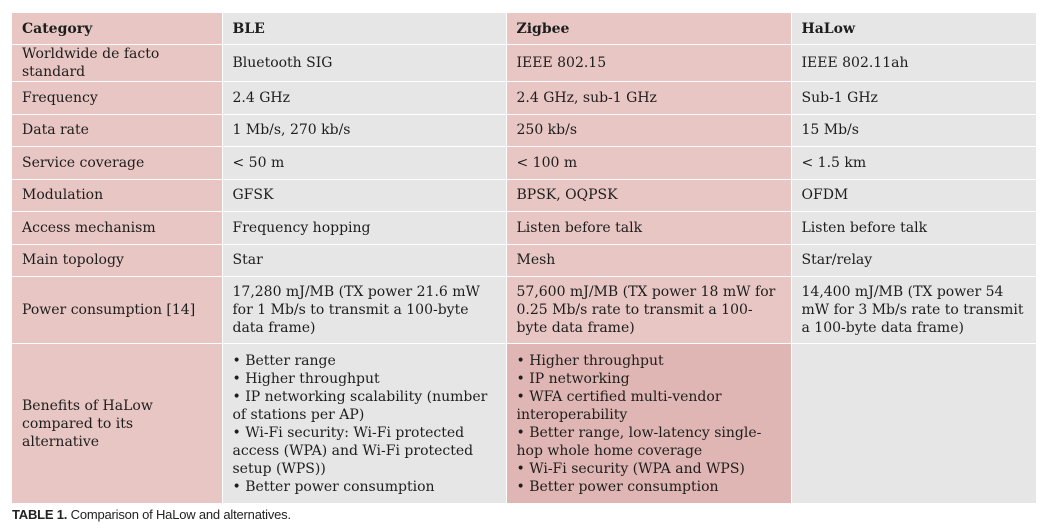 The width and height of the screenshot is (1056, 529). What do you see at coordinates (117, 163) in the screenshot?
I see `row-label: Service coverage` at bounding box center [117, 163].